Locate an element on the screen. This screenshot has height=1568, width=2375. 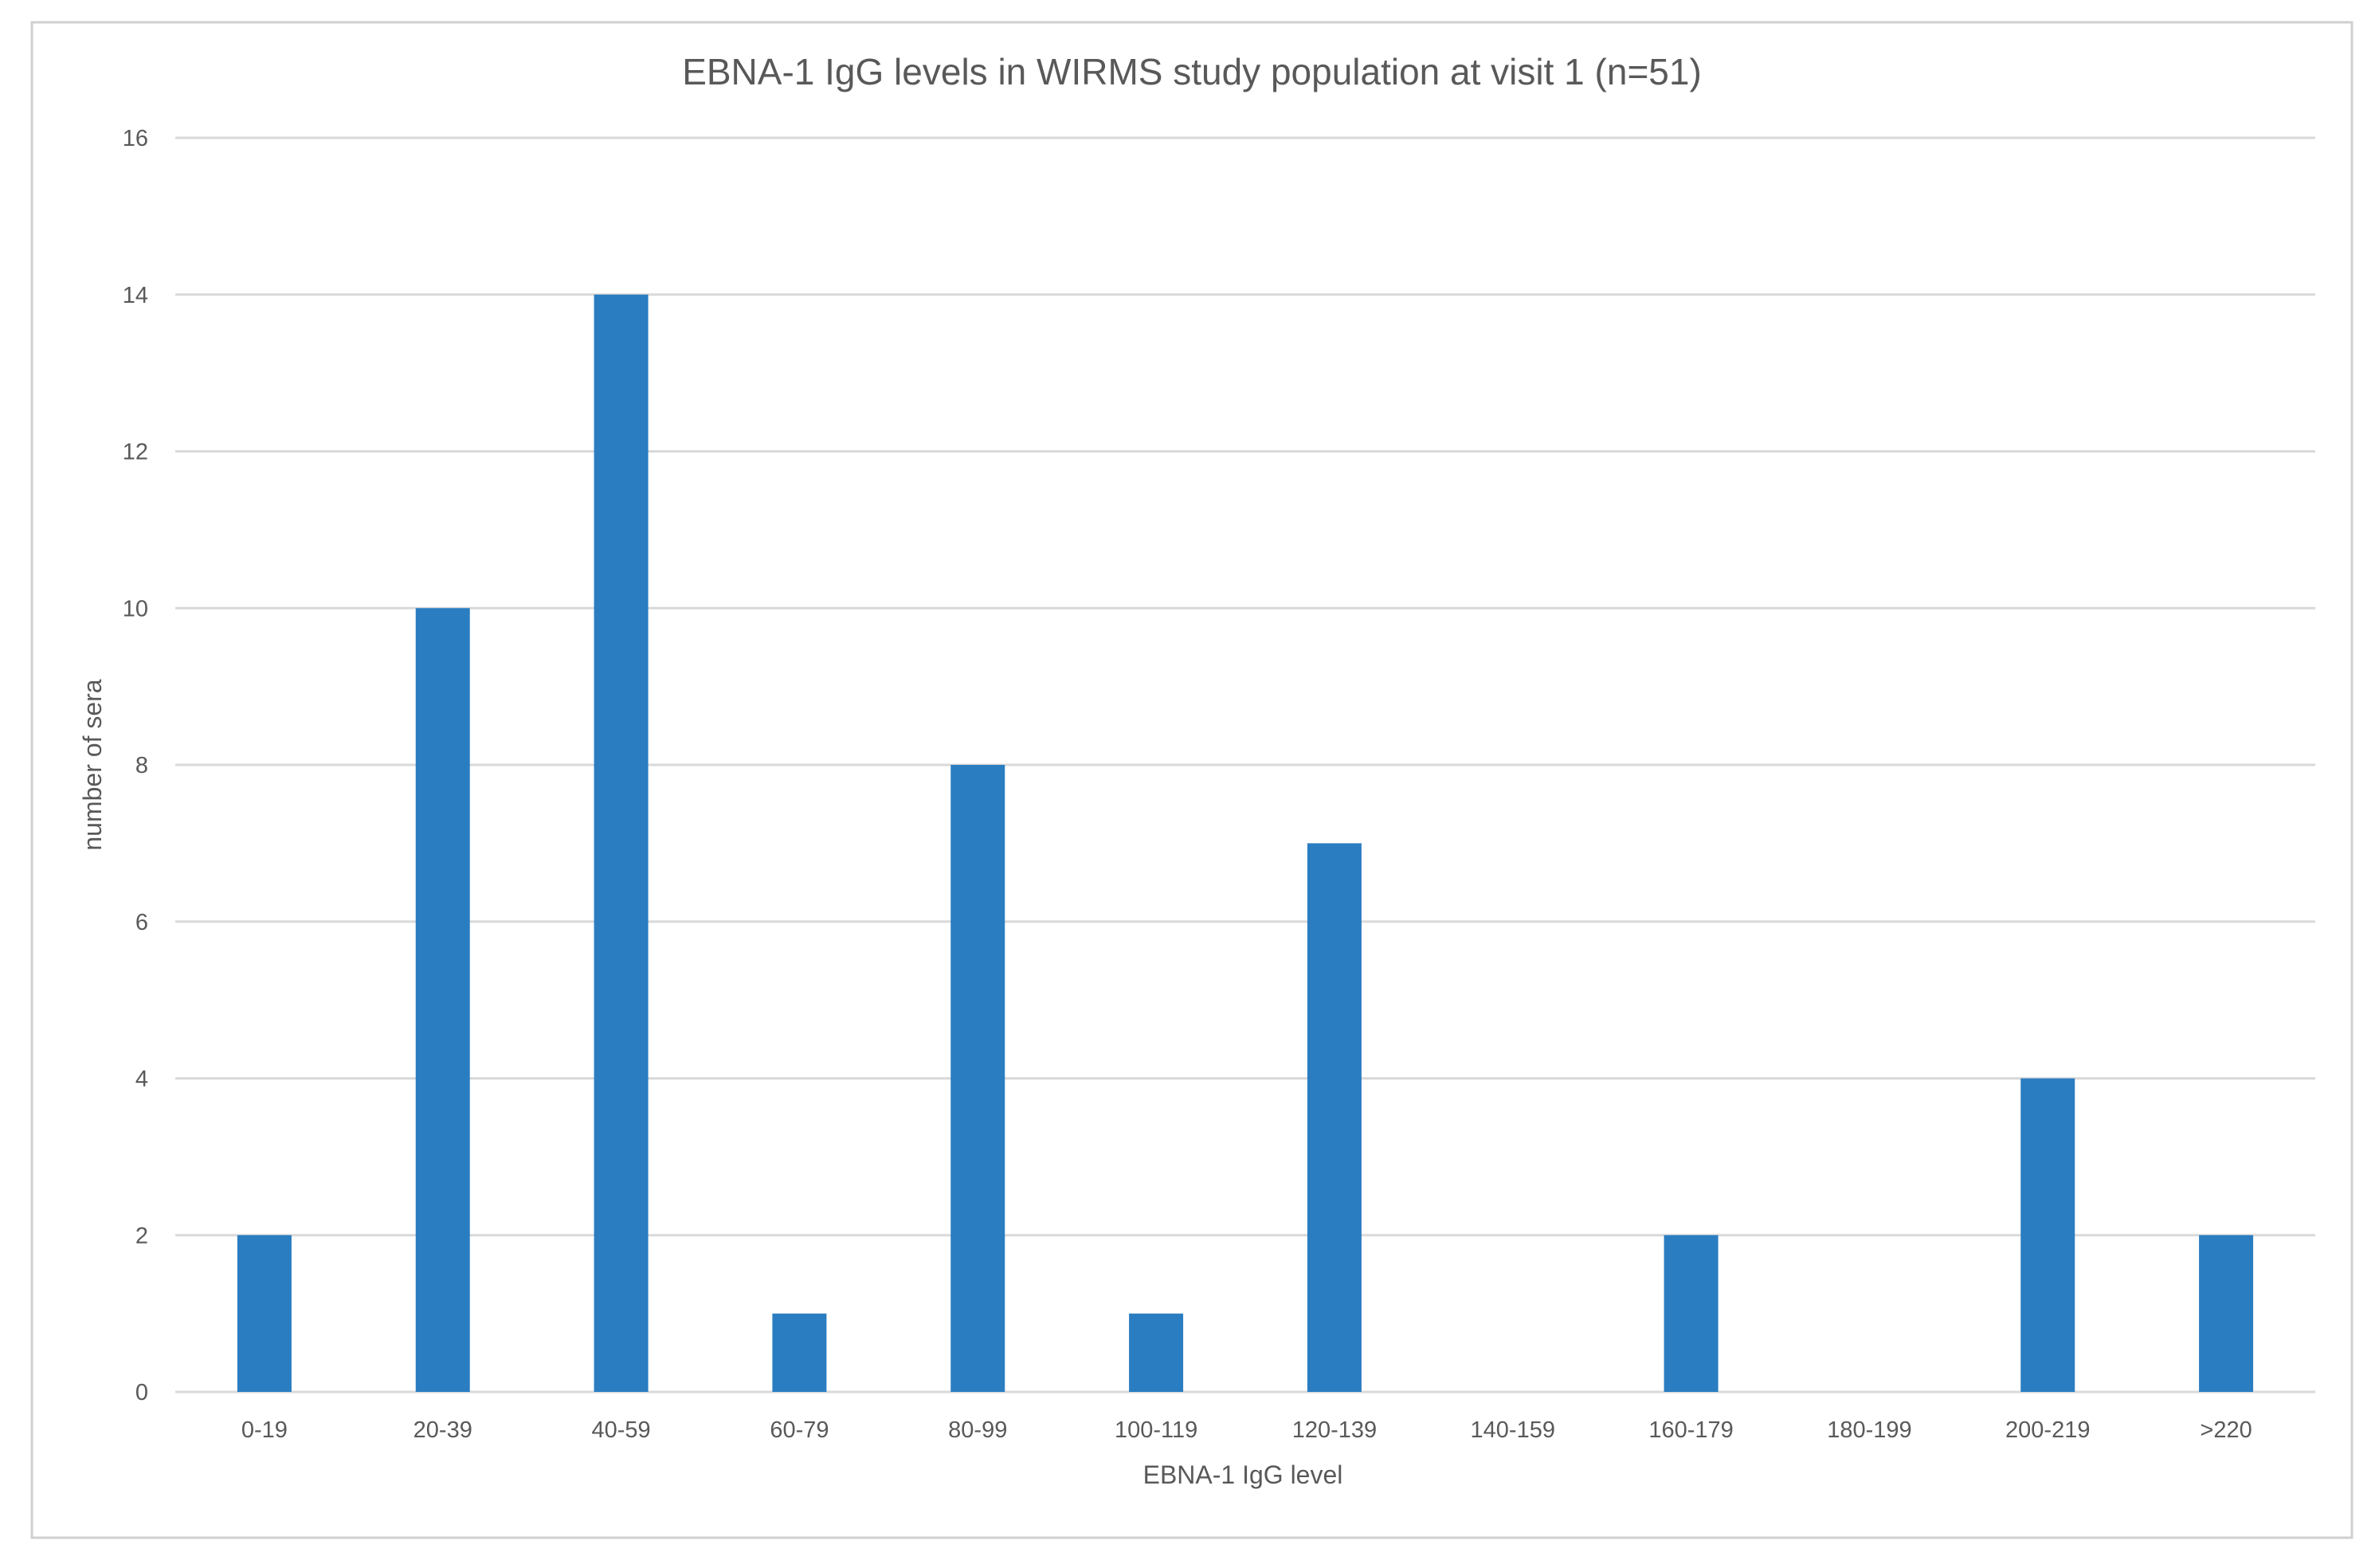
x-tick-label: 0-19 is located at coordinates (264, 1430).